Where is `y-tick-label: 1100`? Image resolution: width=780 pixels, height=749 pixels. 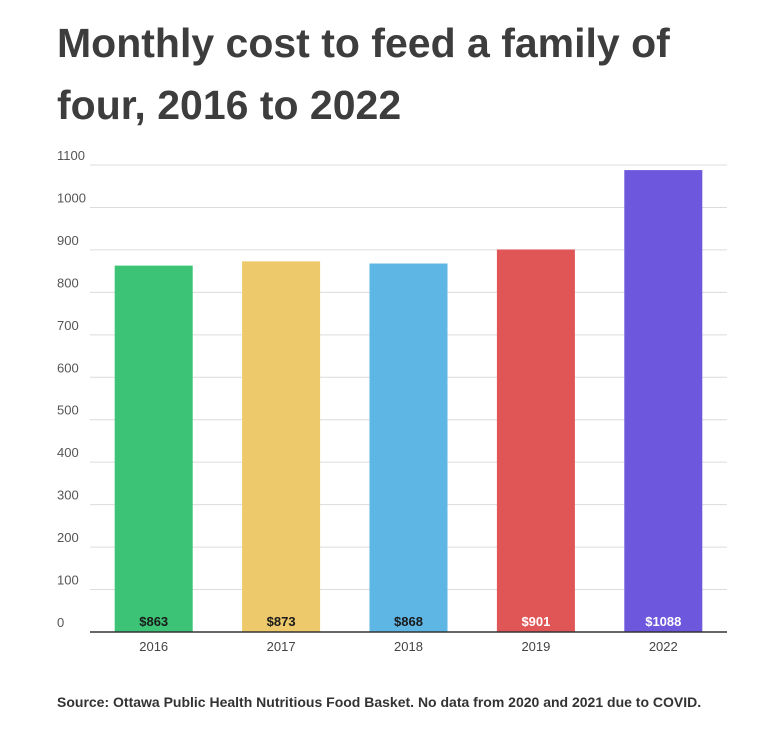
y-tick-label: 1100 is located at coordinates (71, 155).